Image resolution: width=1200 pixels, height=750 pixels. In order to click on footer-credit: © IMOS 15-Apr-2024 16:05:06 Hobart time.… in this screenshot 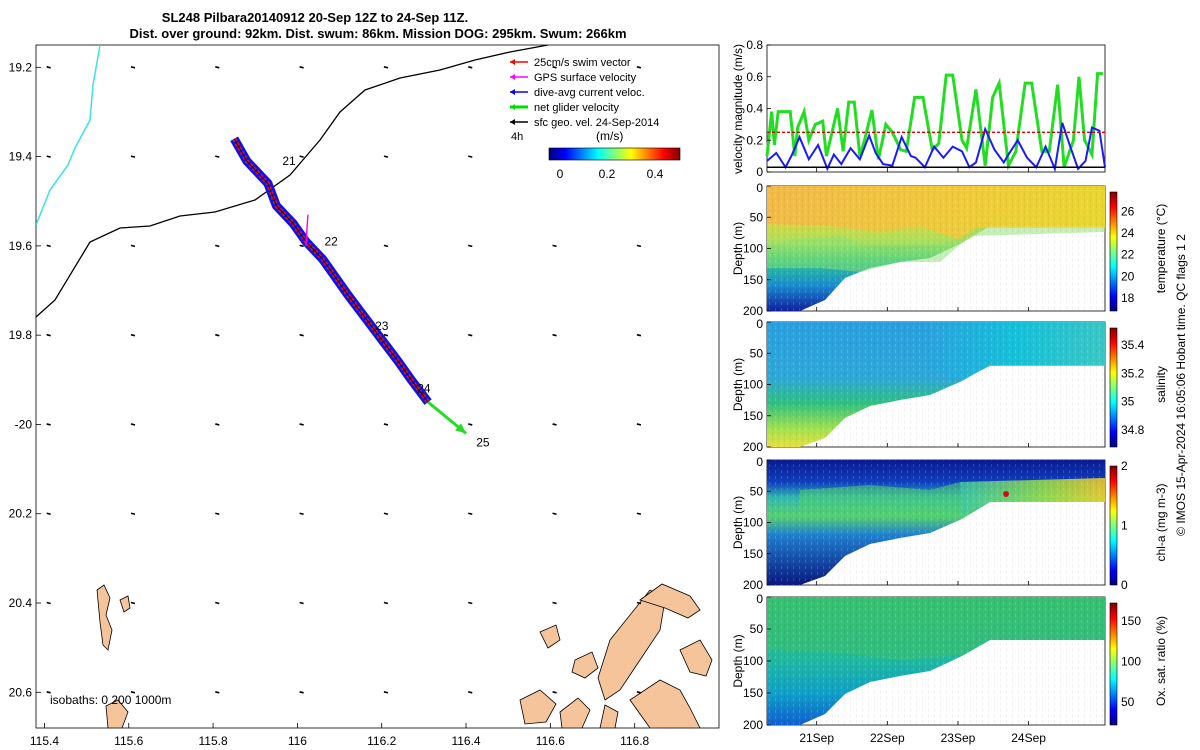, I will do `click(1181, 385)`.